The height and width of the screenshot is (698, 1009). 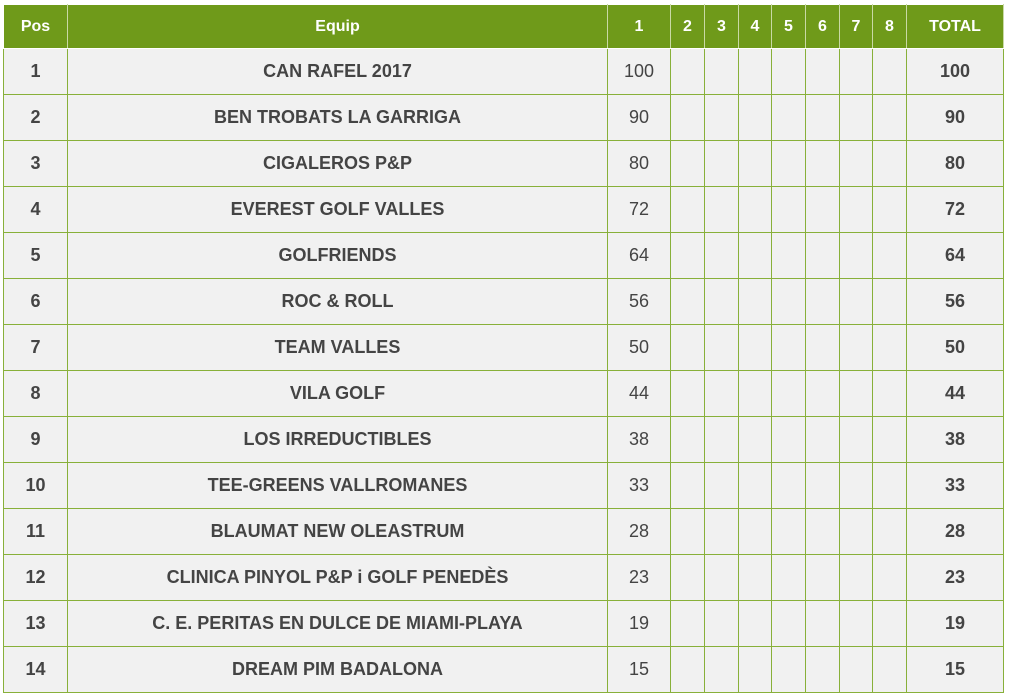 What do you see at coordinates (35, 347) in the screenshot?
I see `cell-pos: 7` at bounding box center [35, 347].